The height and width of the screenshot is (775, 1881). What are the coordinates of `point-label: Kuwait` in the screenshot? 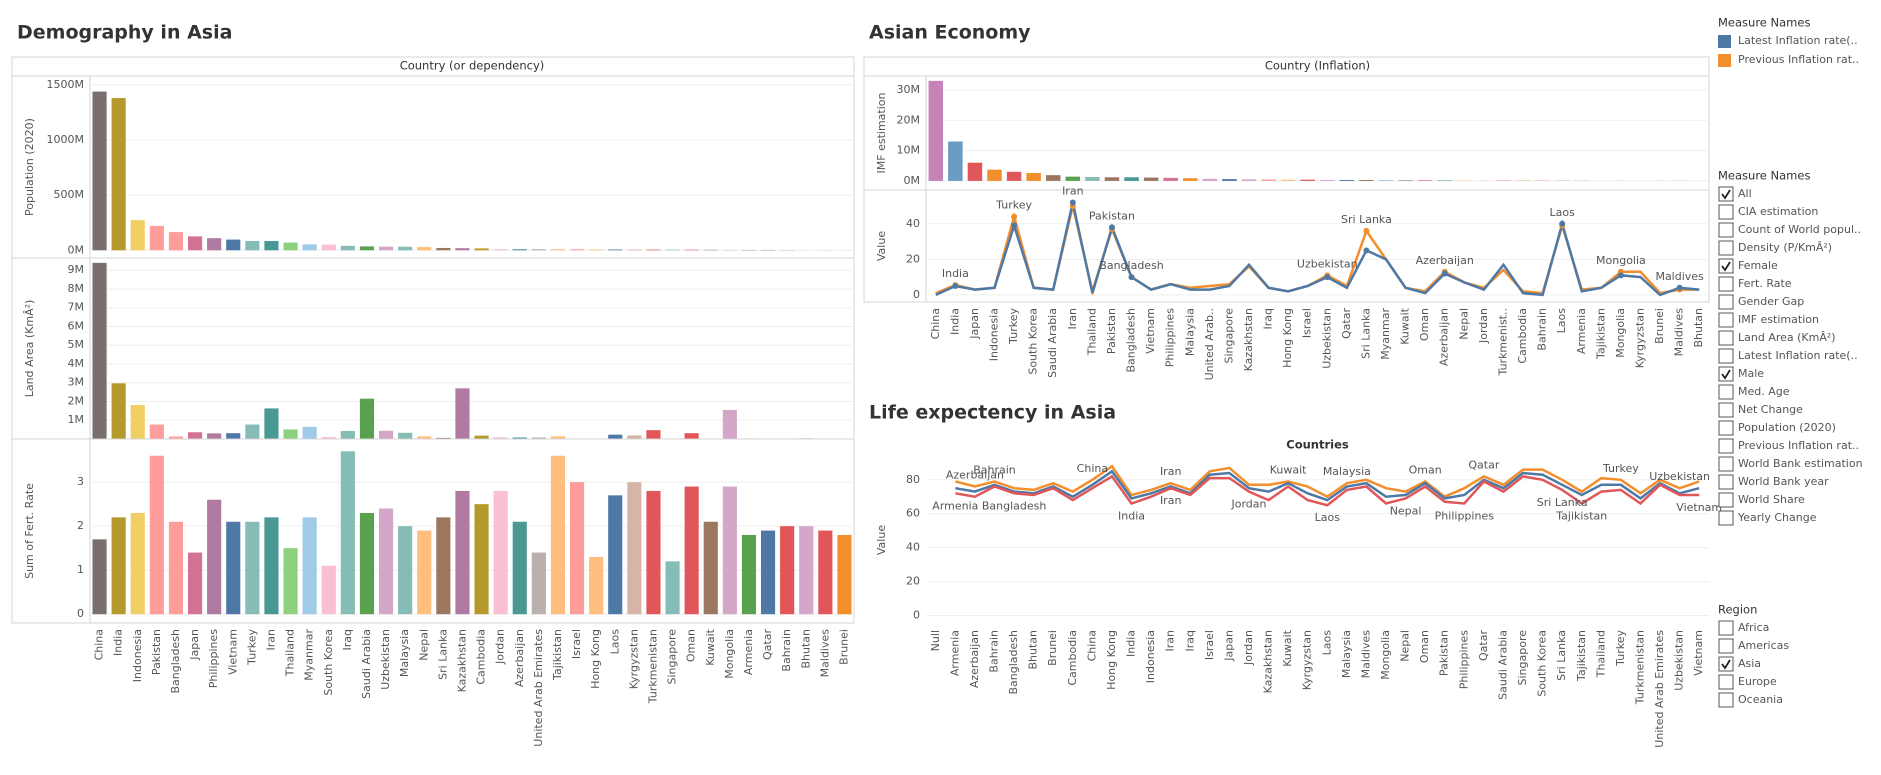 It's located at (1288, 469).